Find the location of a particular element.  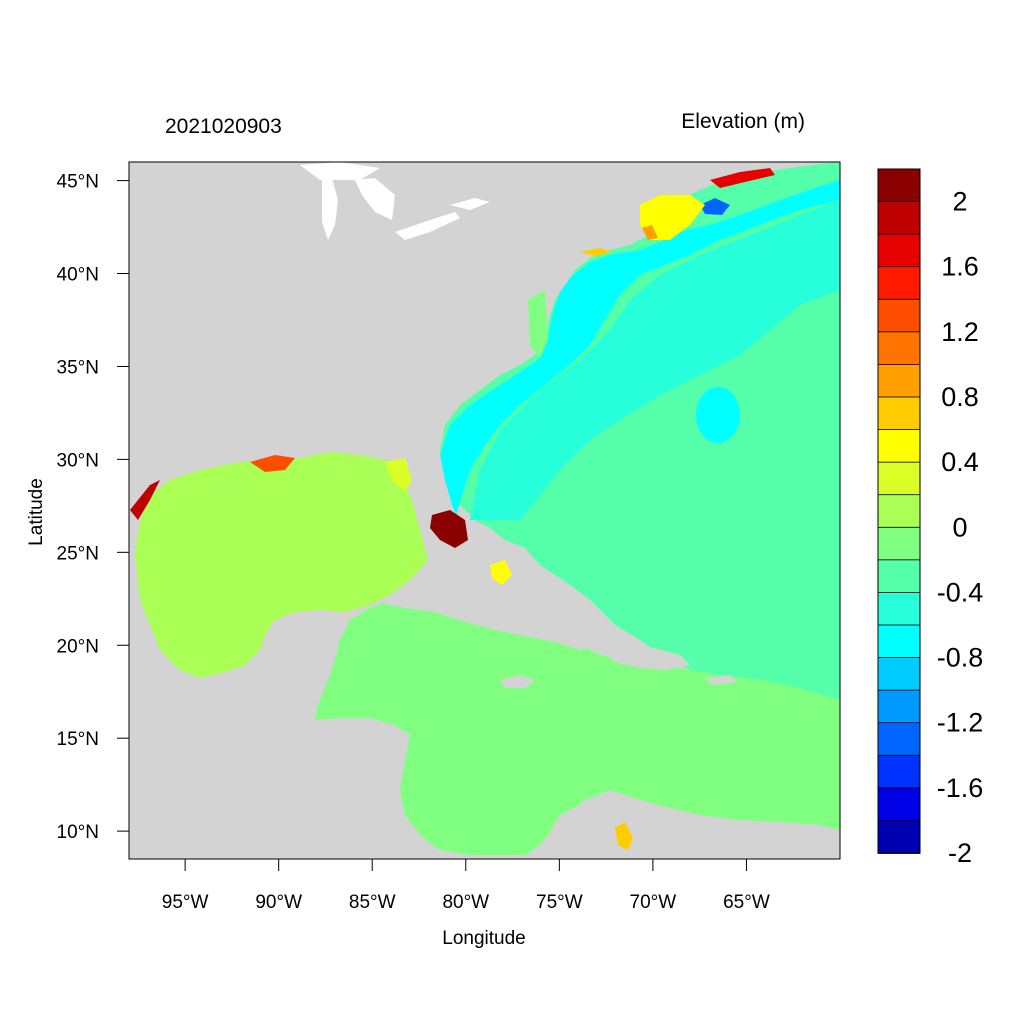

venezuela-gulf-yellow is located at coordinates (624, 836).